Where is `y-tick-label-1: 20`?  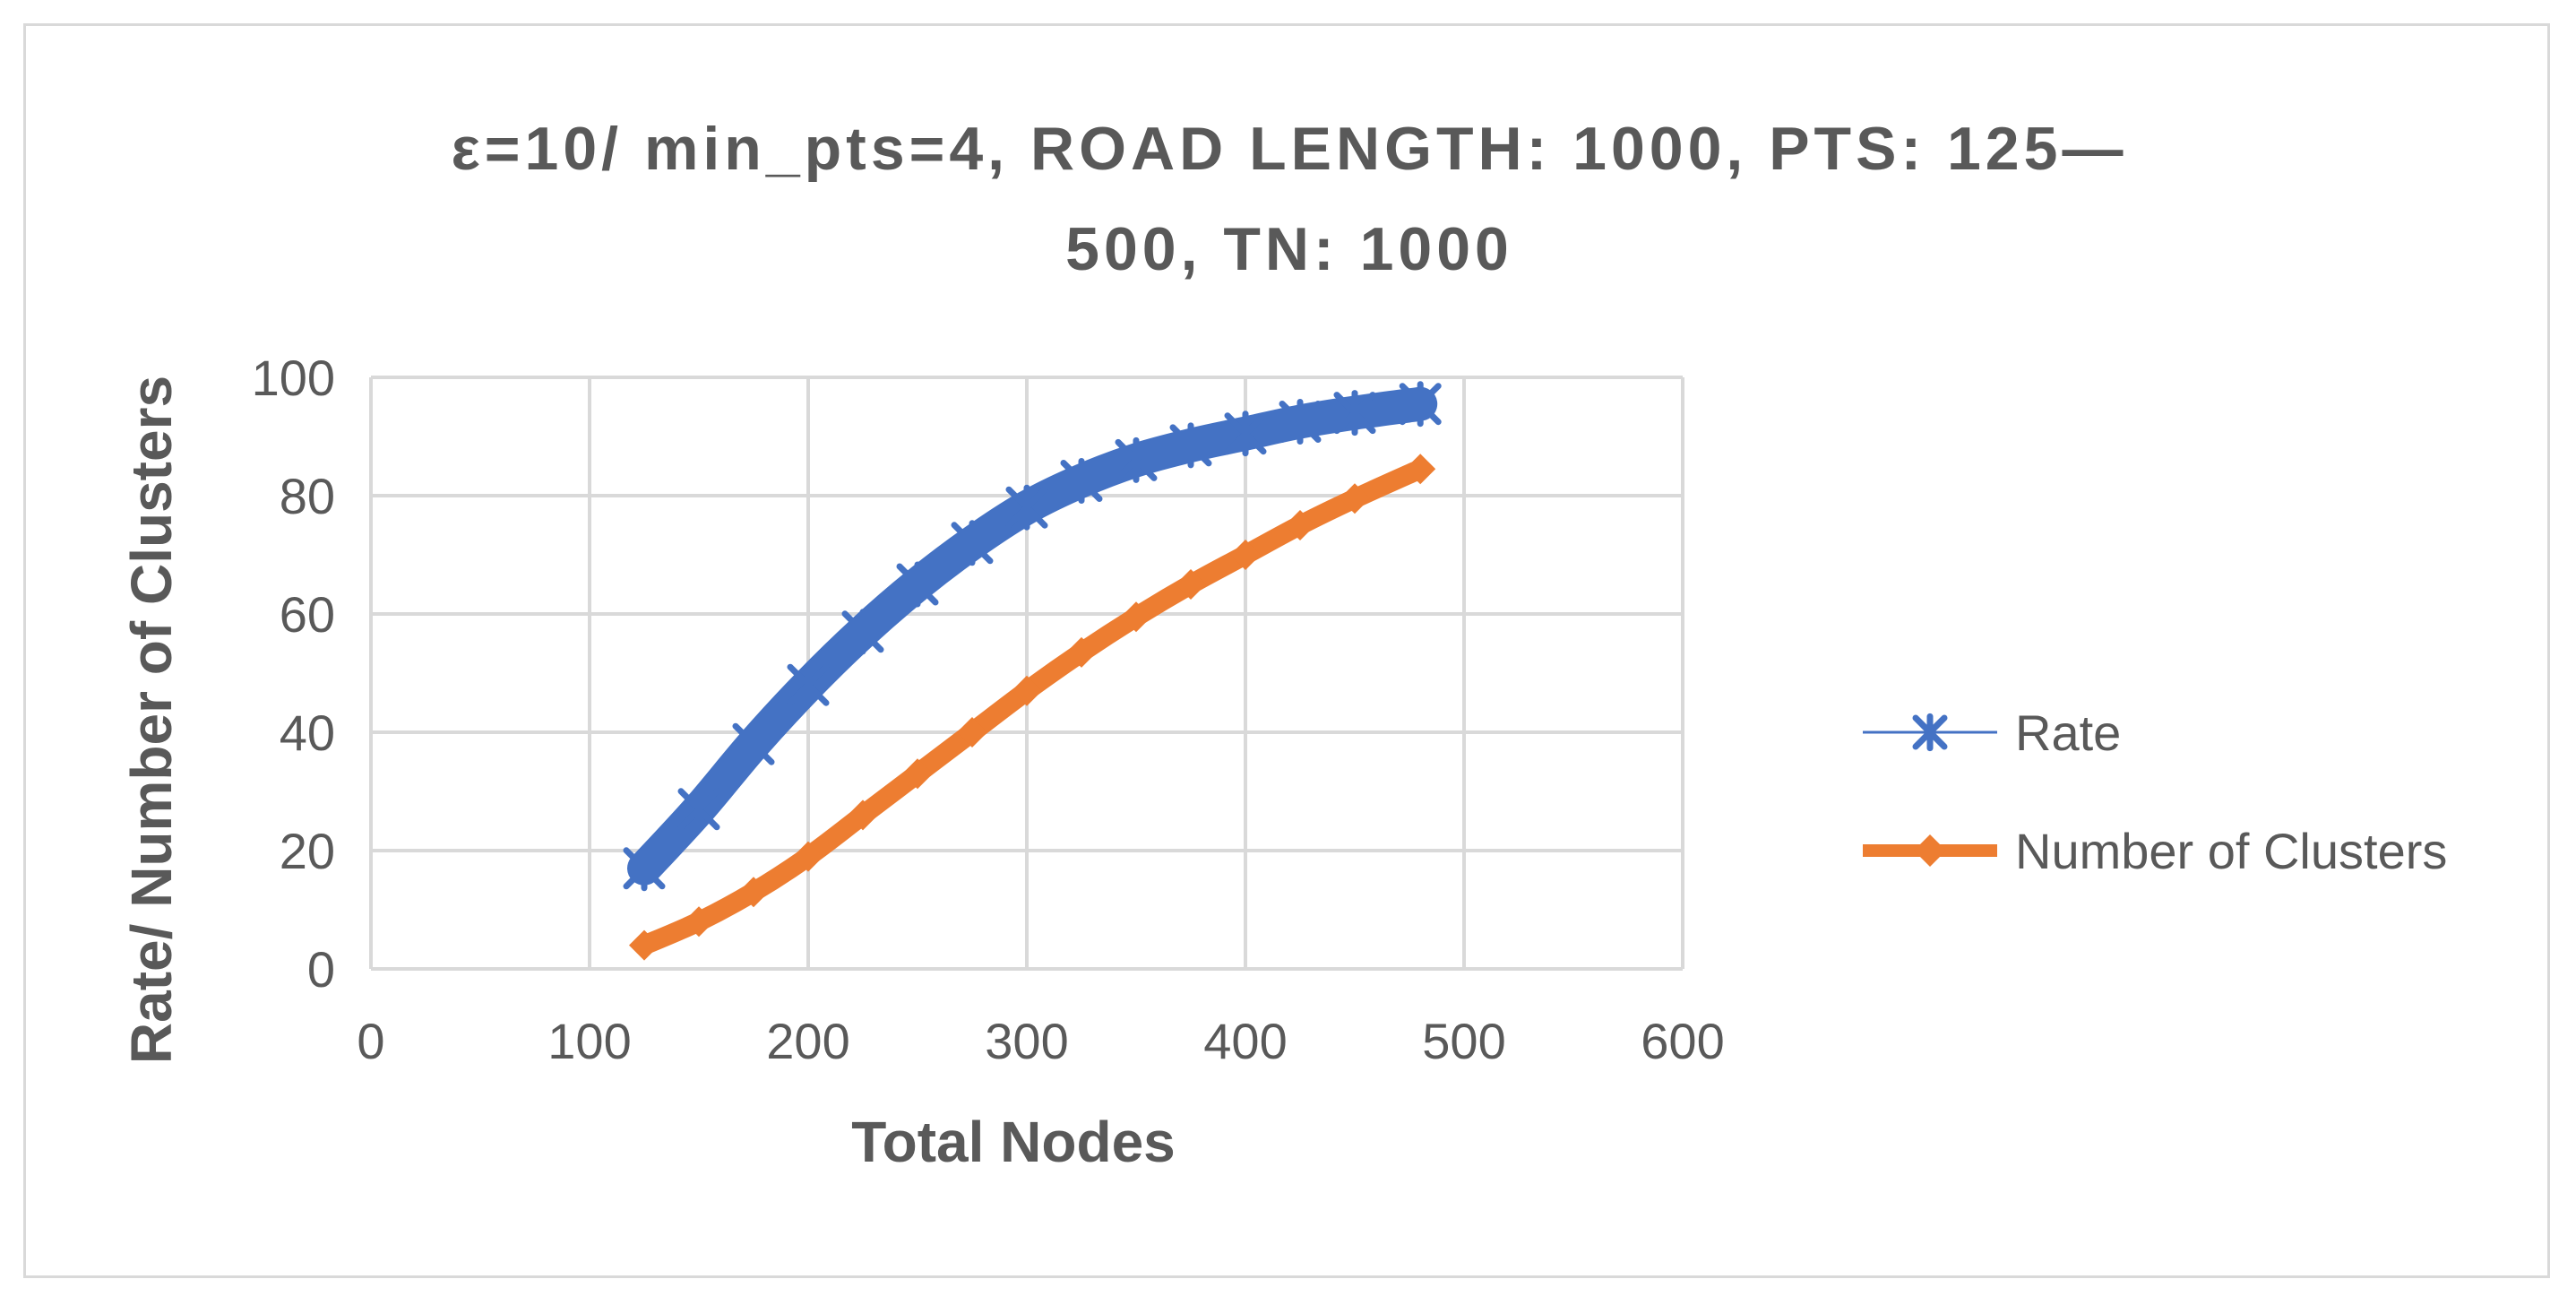
y-tick-label-1: 20 is located at coordinates (307, 851).